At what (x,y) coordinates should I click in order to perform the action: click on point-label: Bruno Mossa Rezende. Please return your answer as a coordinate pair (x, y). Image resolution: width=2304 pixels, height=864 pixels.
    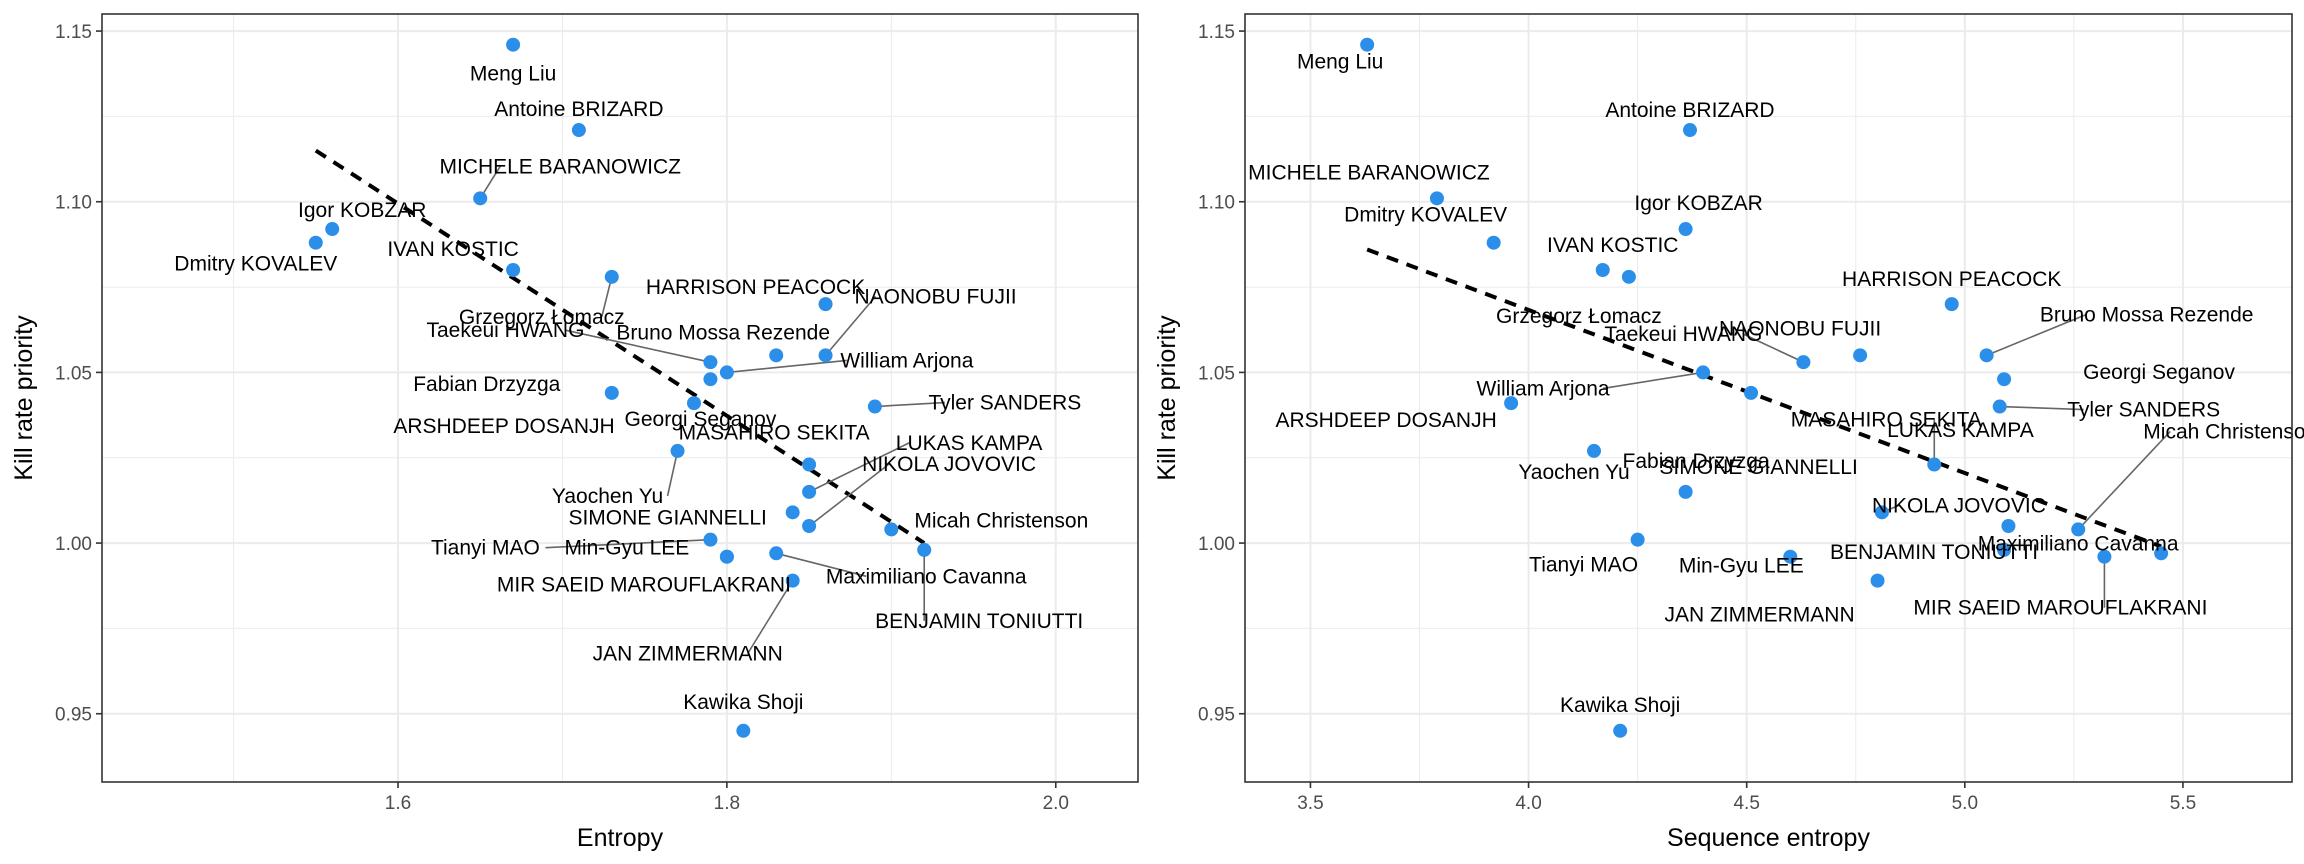
    Looking at the image, I should click on (723, 332).